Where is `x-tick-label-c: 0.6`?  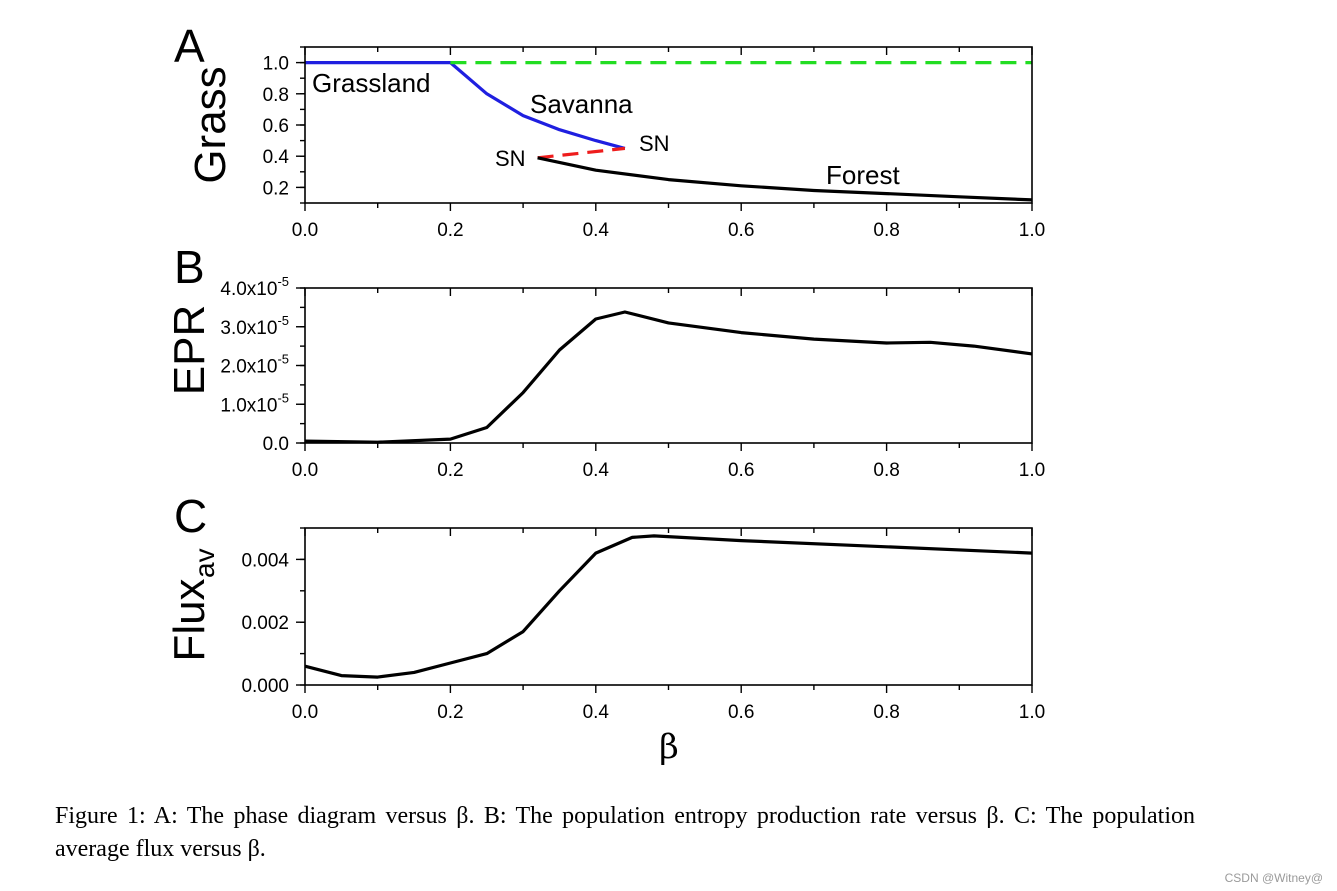 x-tick-label-c: 0.6 is located at coordinates (741, 712).